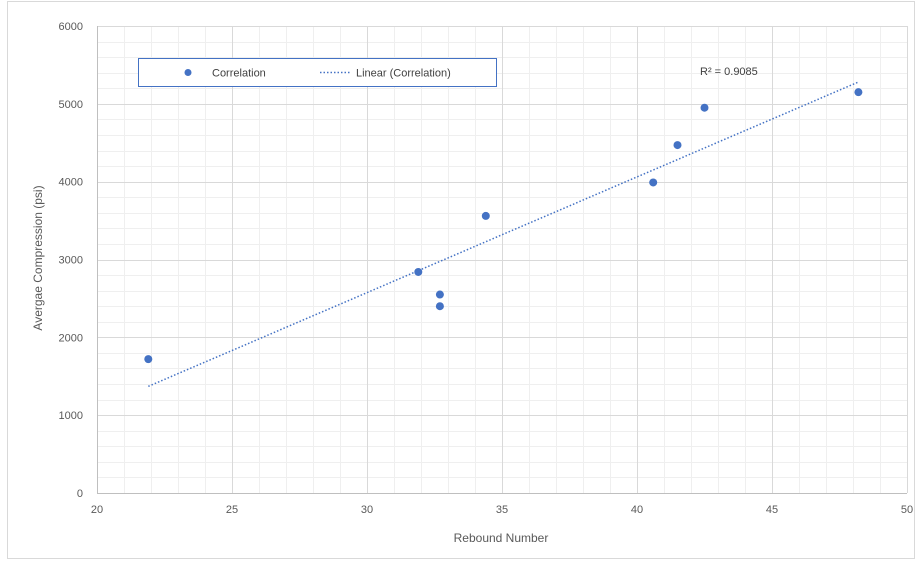 This screenshot has width=919, height=568. I want to click on y-tick-label: 3000, so click(71, 261).